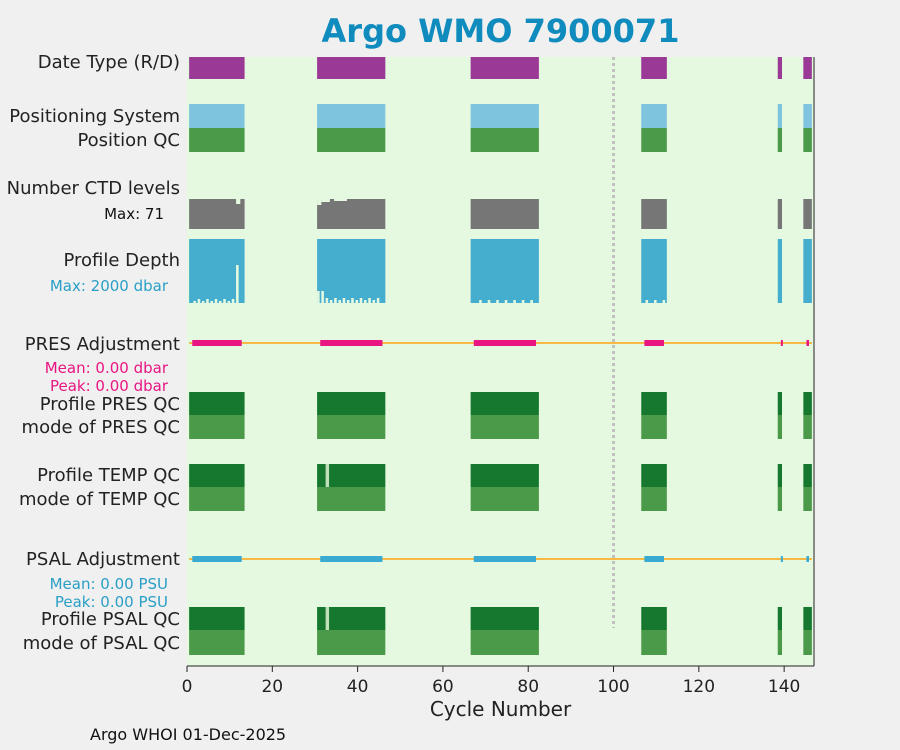  What do you see at coordinates (187, 687) in the screenshot?
I see `x-tick-label-0: 0` at bounding box center [187, 687].